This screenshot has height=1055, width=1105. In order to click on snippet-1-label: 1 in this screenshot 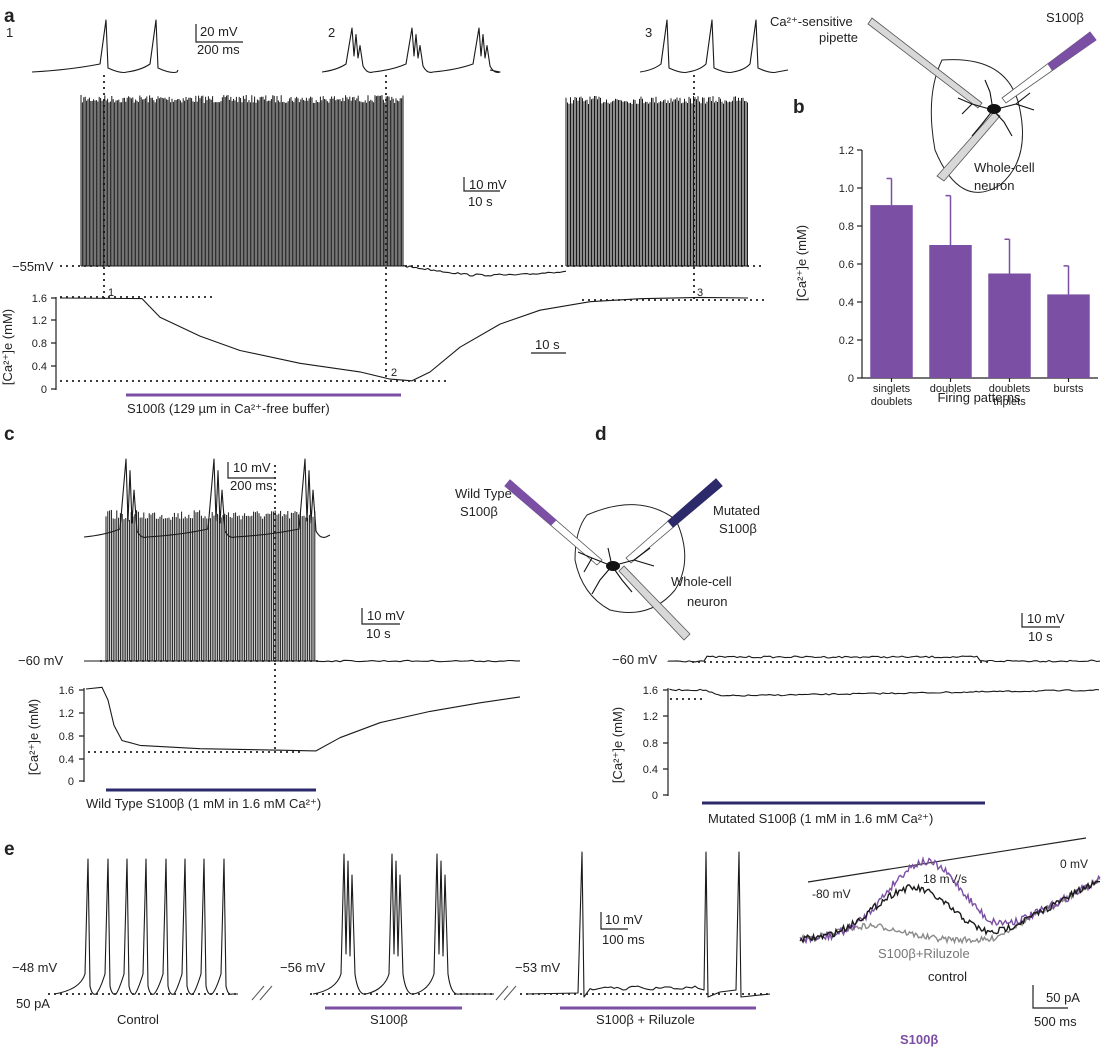, I will do `click(9, 32)`.